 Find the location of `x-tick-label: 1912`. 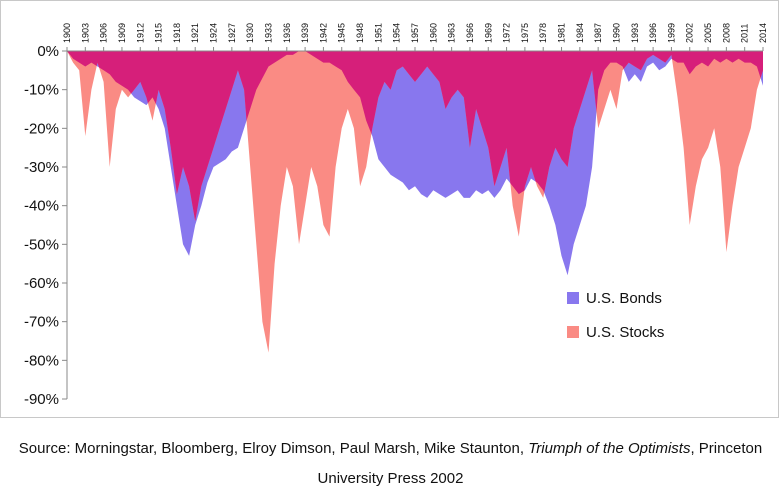

x-tick-label: 1912 is located at coordinates (140, 33).